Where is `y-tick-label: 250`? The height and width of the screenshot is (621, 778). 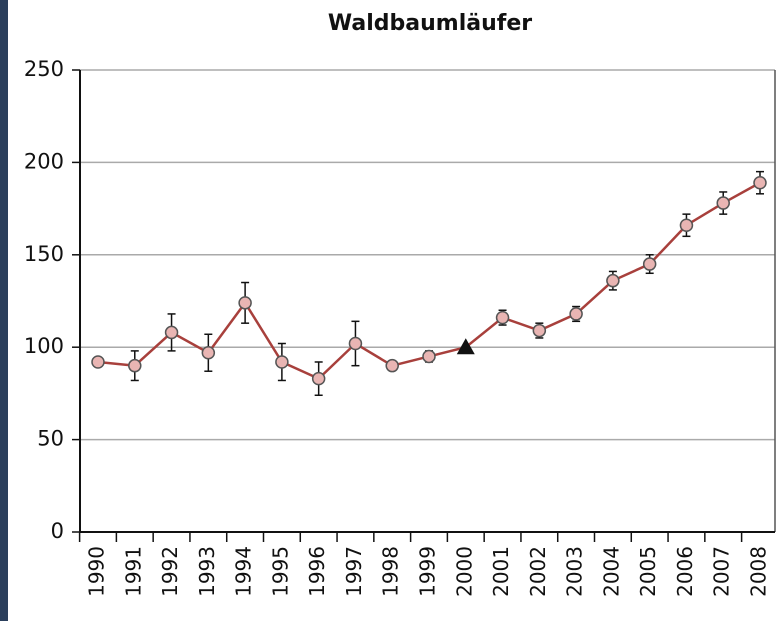
y-tick-label: 250 is located at coordinates (44, 69).